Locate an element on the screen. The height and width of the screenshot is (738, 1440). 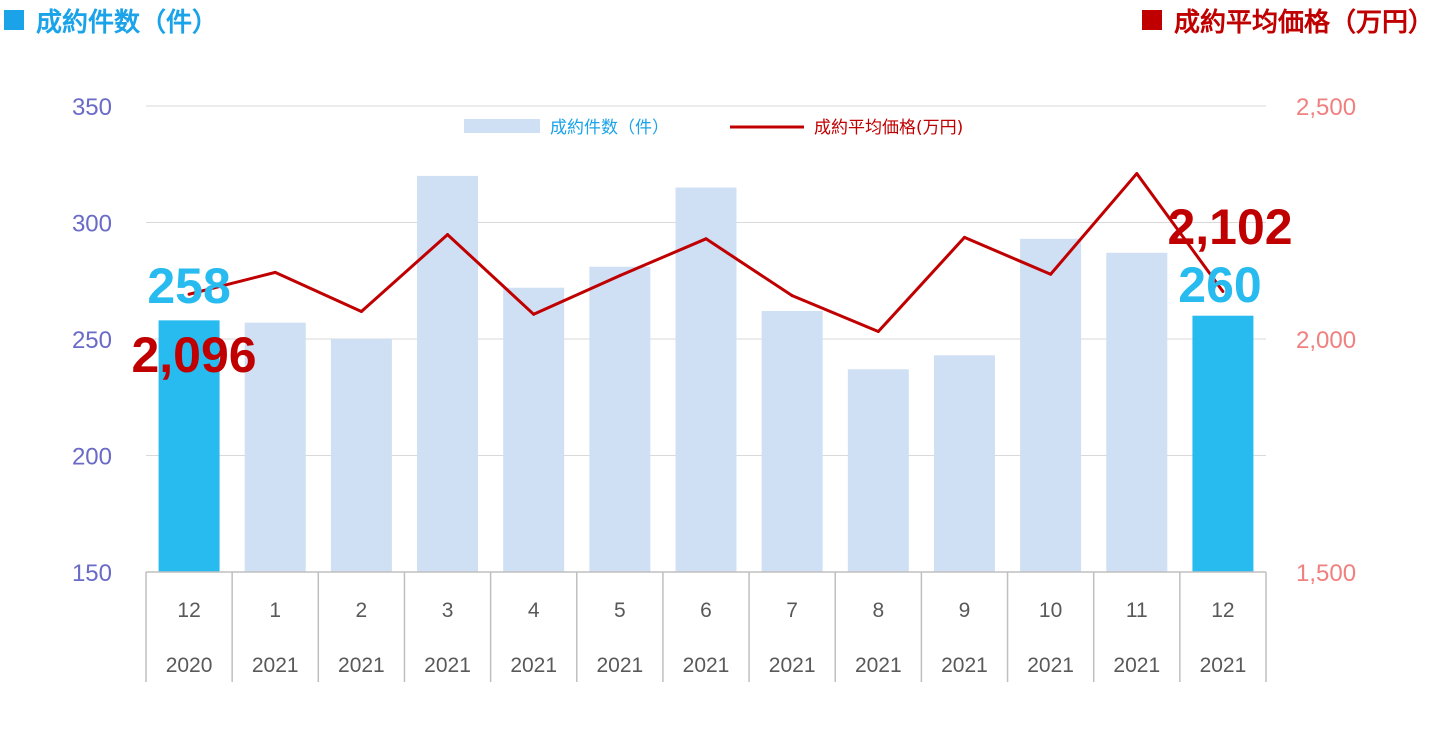
category-month-label: 11 is located at coordinates (1137, 610).